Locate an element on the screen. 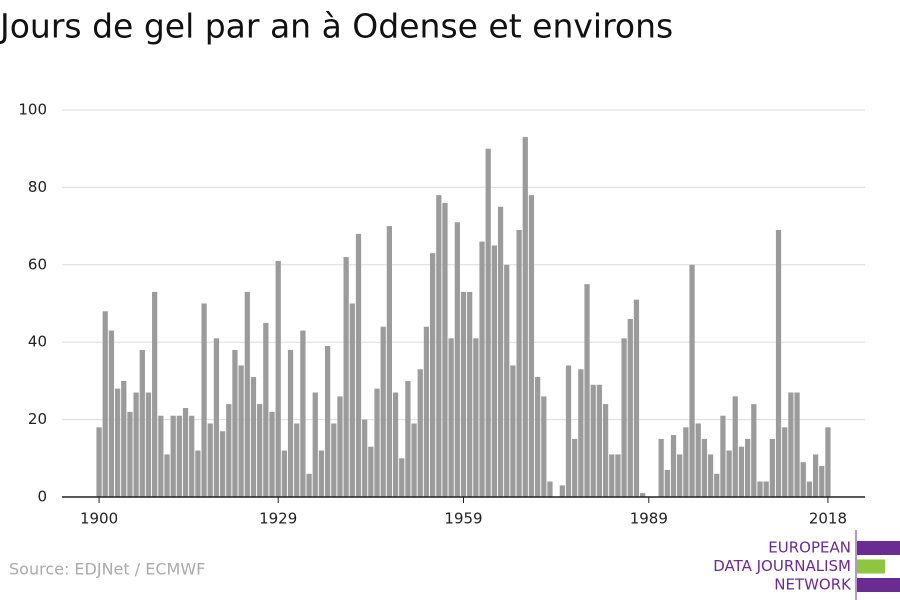 This screenshot has height=600, width=900. y-tick-label: 100 is located at coordinates (32, 110).